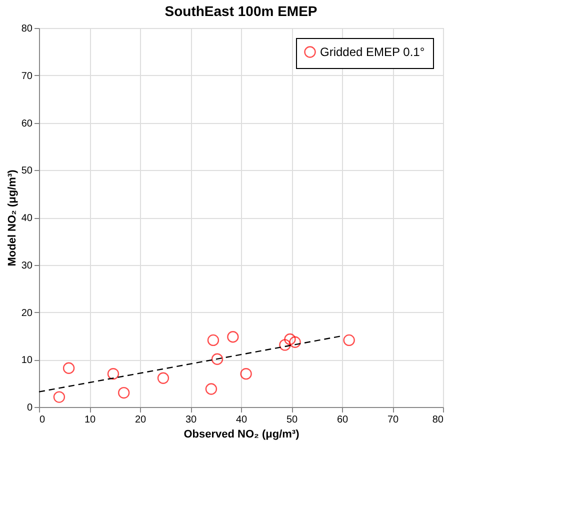  I want to click on y-tick-label: 30, so click(27, 266).